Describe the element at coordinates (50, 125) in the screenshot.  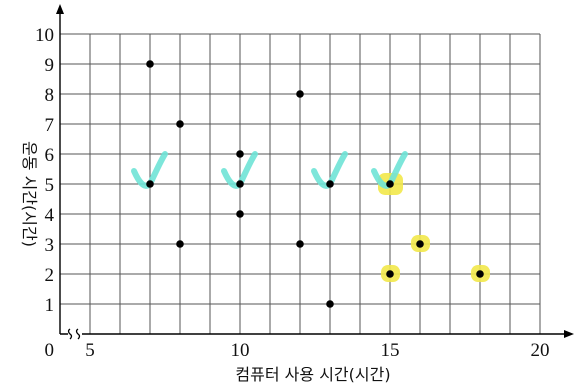
I see `y-tick-label: 7` at that location.